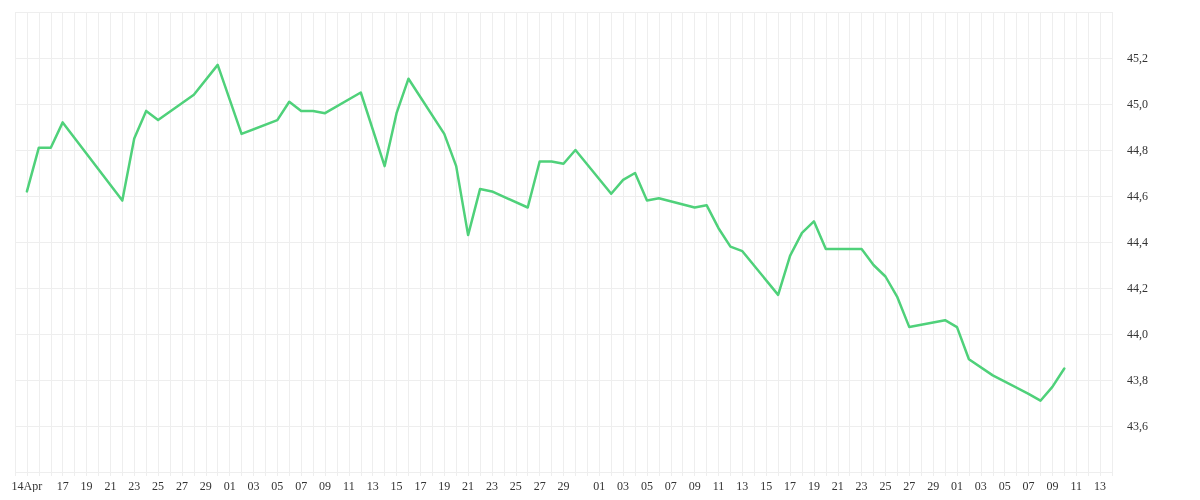  I want to click on y-tick-label: 44,8, so click(1137, 150).